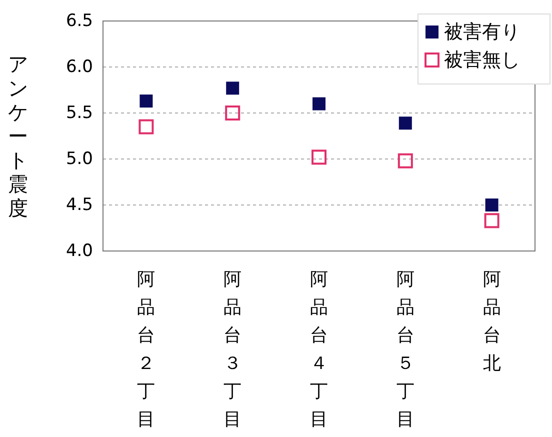 This screenshot has width=552, height=437. Describe the element at coordinates (18, 136) in the screenshot. I see `y-axis-title: アンケート震度` at that location.